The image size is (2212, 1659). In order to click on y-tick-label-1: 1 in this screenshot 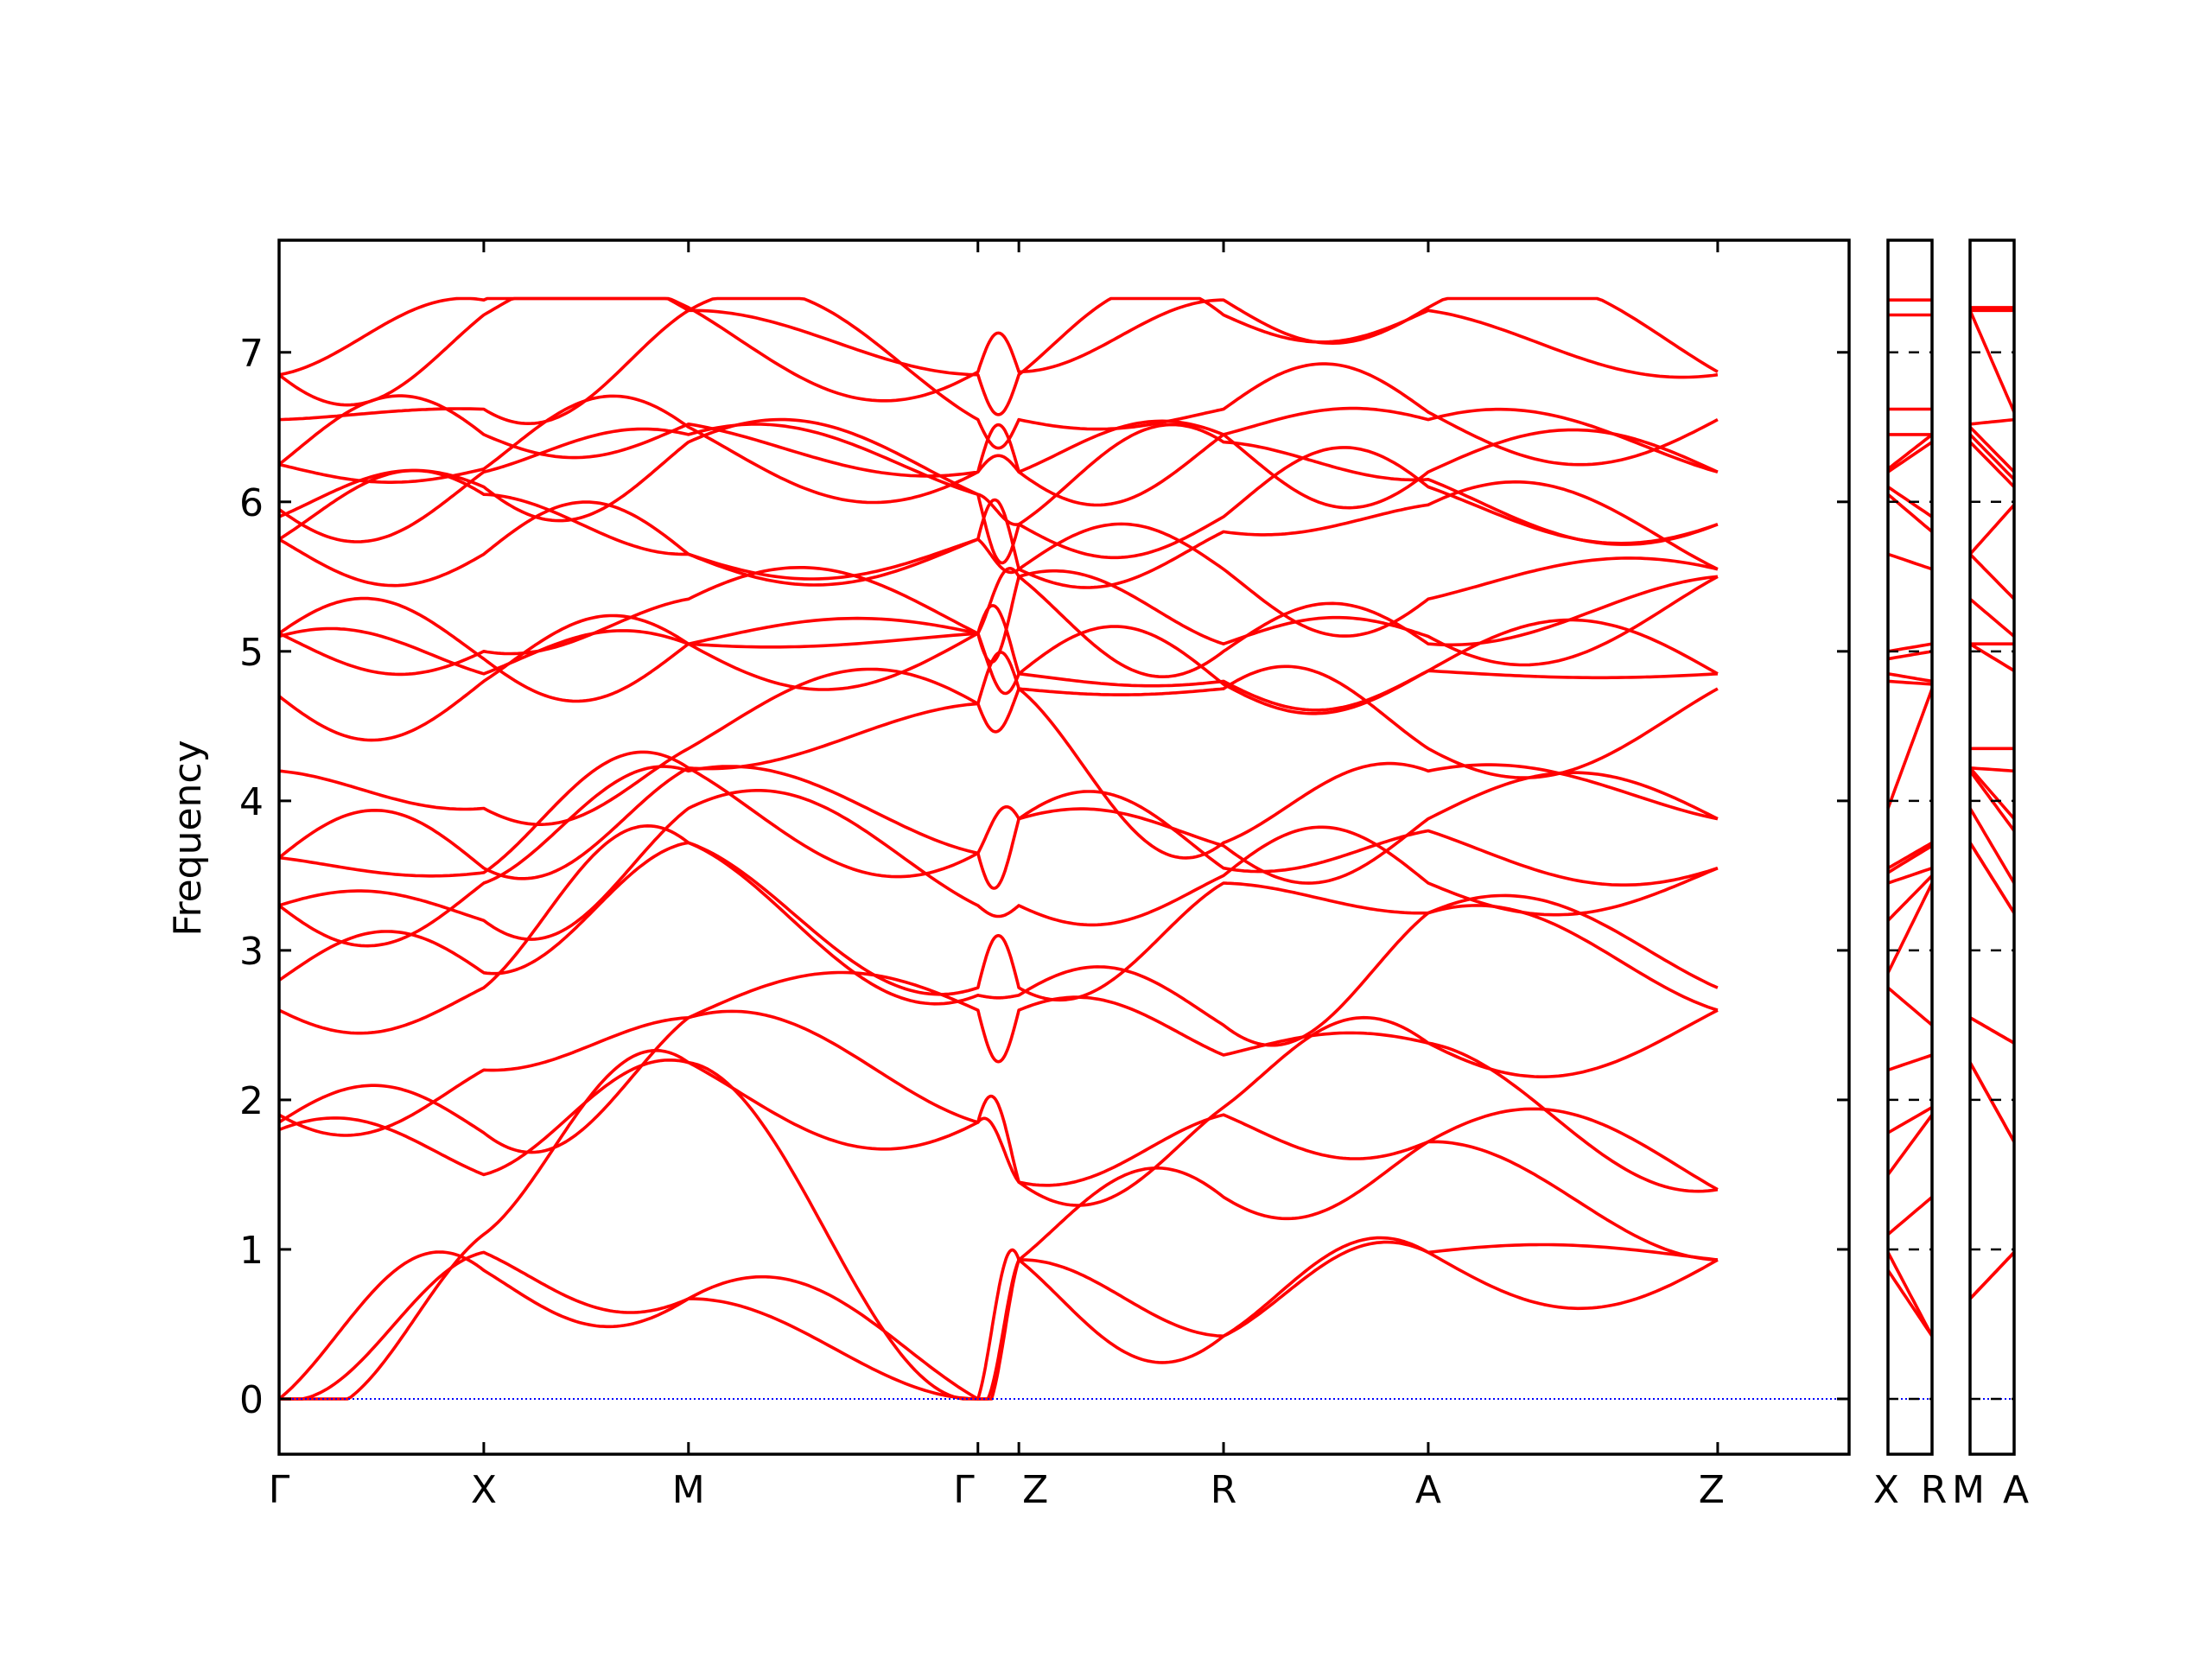, I will do `click(251, 1251)`.